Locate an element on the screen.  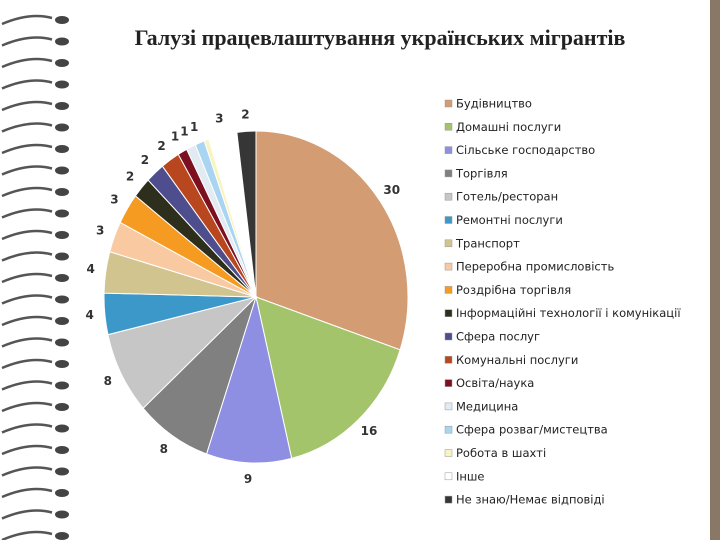
legend-label: Не знаю/Немає відповіді is located at coordinates (530, 500).